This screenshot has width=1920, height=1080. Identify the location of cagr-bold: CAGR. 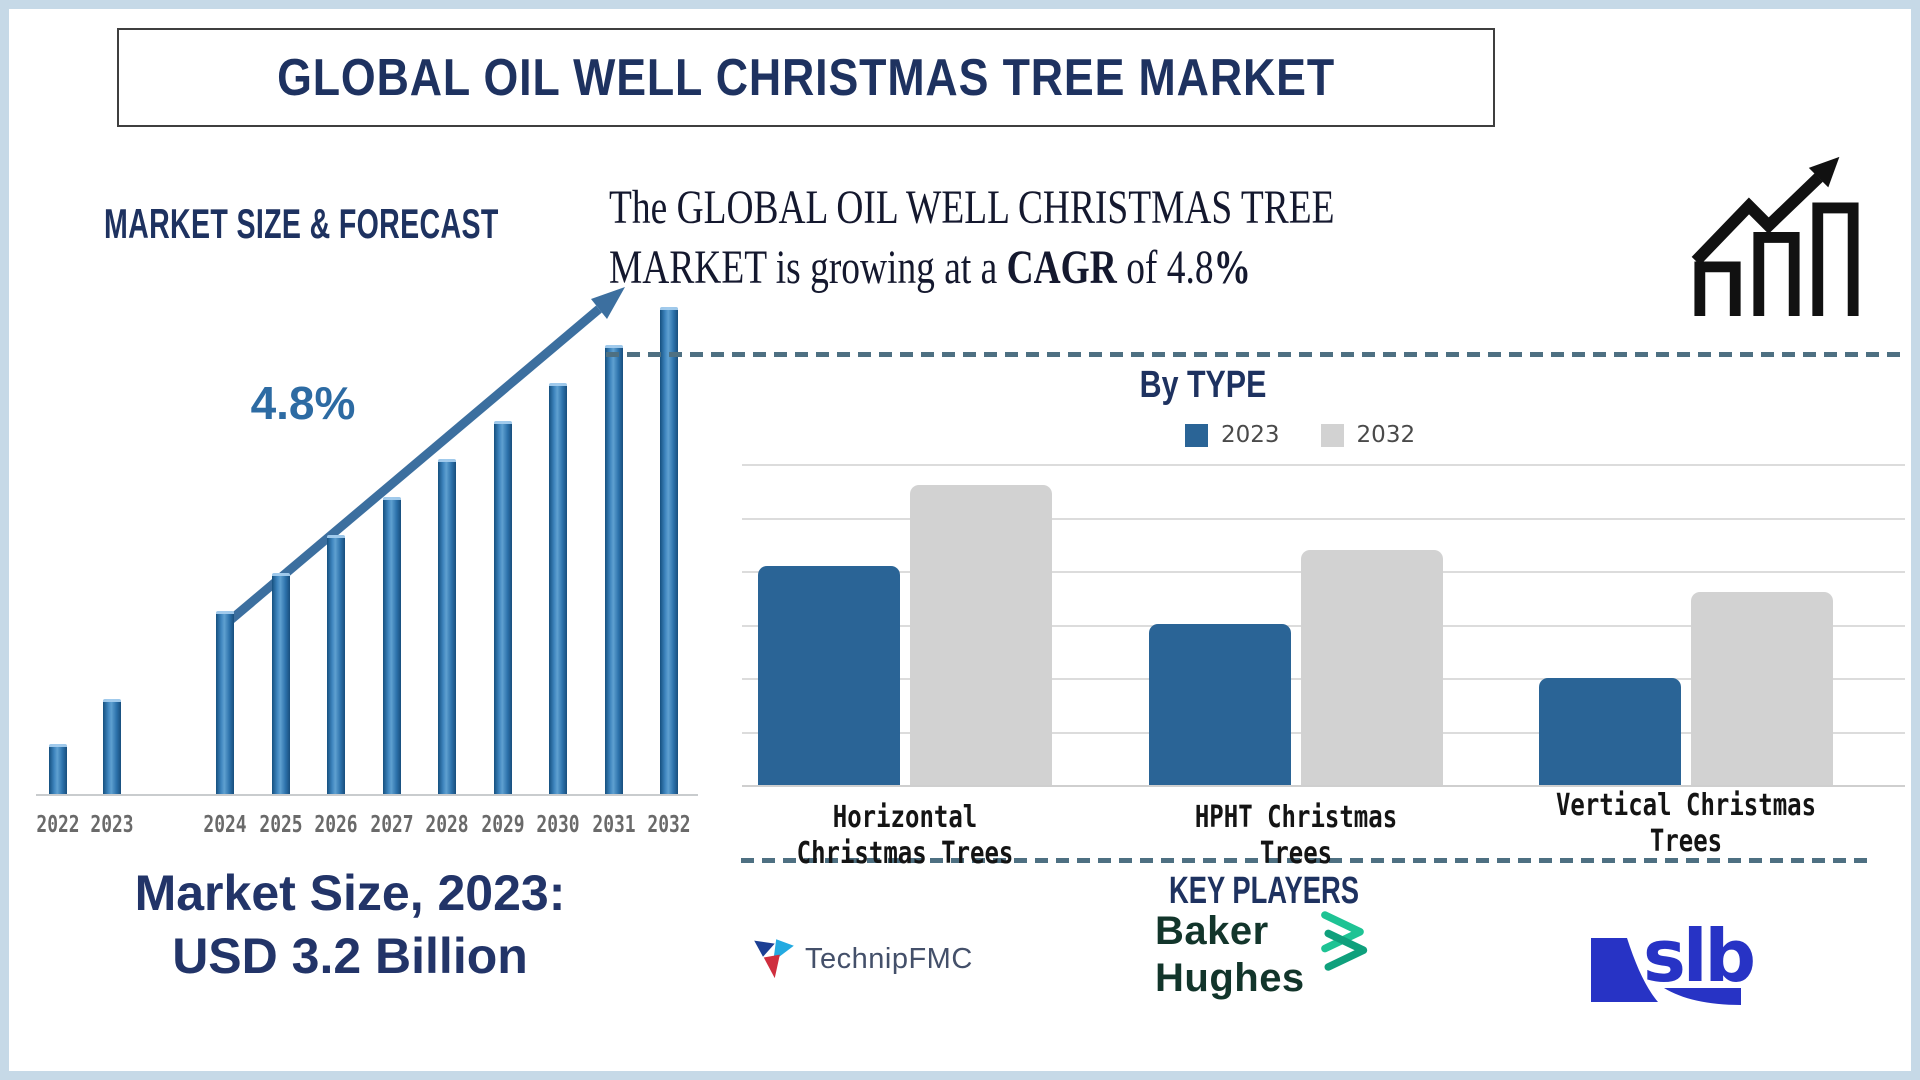
(1061, 267).